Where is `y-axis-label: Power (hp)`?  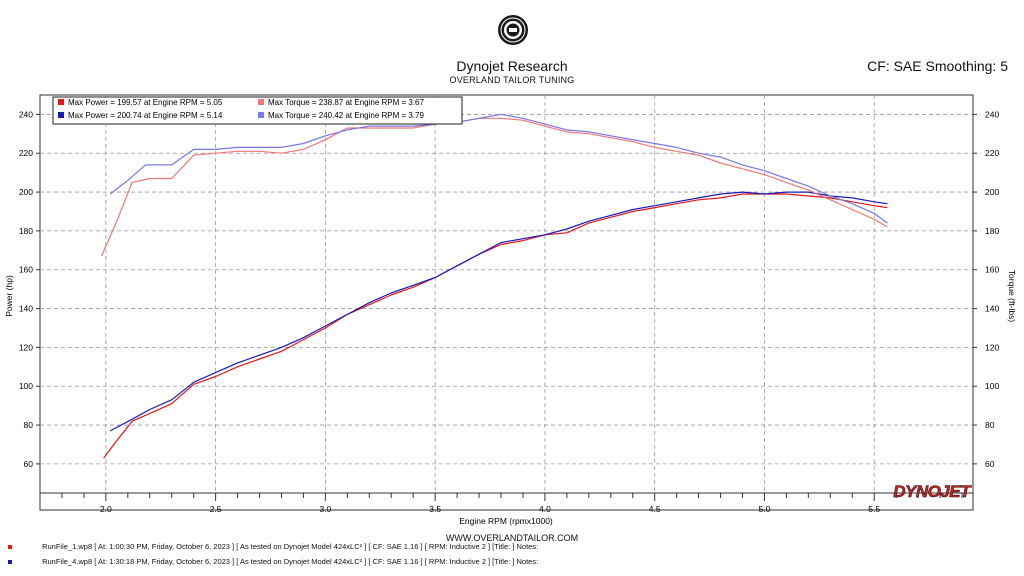
y-axis-label: Power (hp) is located at coordinates (9, 296).